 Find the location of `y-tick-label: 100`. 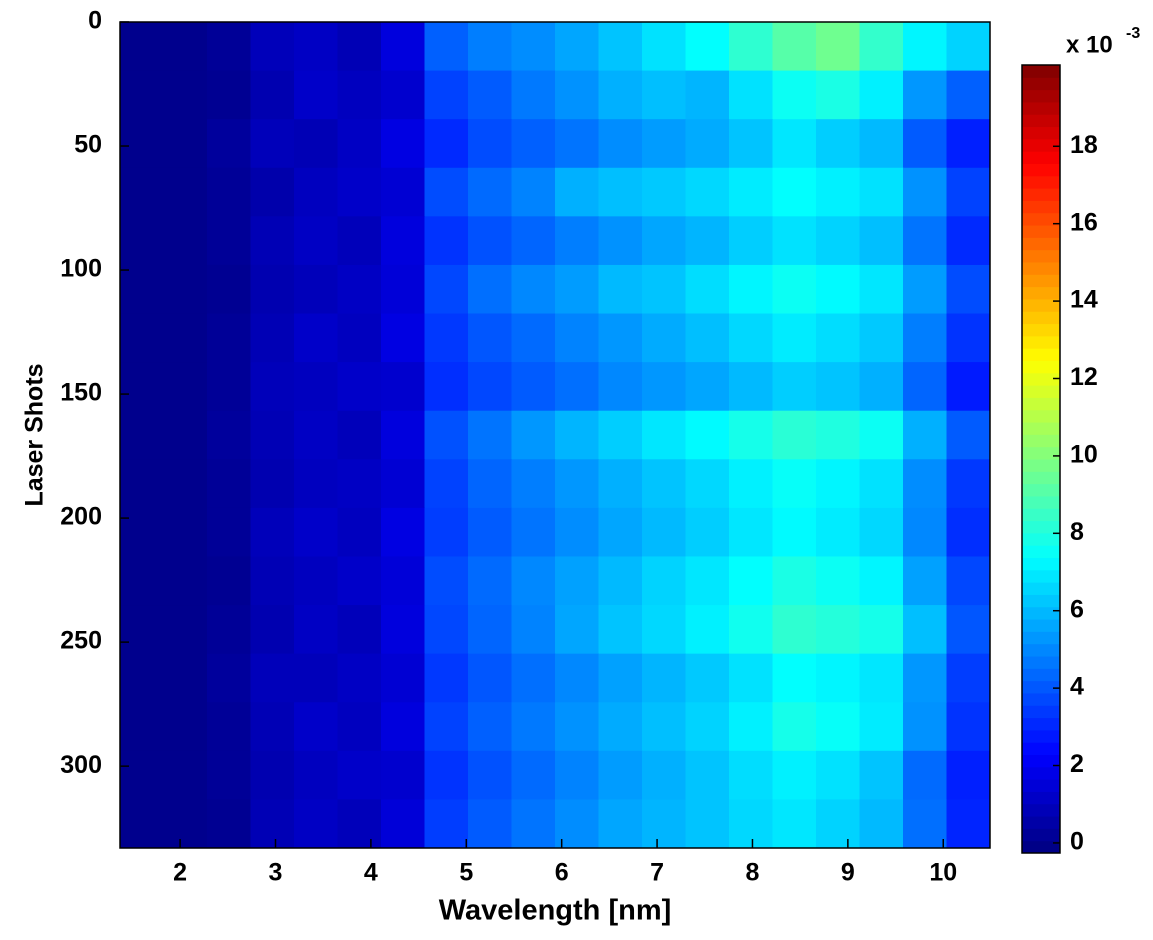

y-tick-label: 100 is located at coordinates (81, 269).